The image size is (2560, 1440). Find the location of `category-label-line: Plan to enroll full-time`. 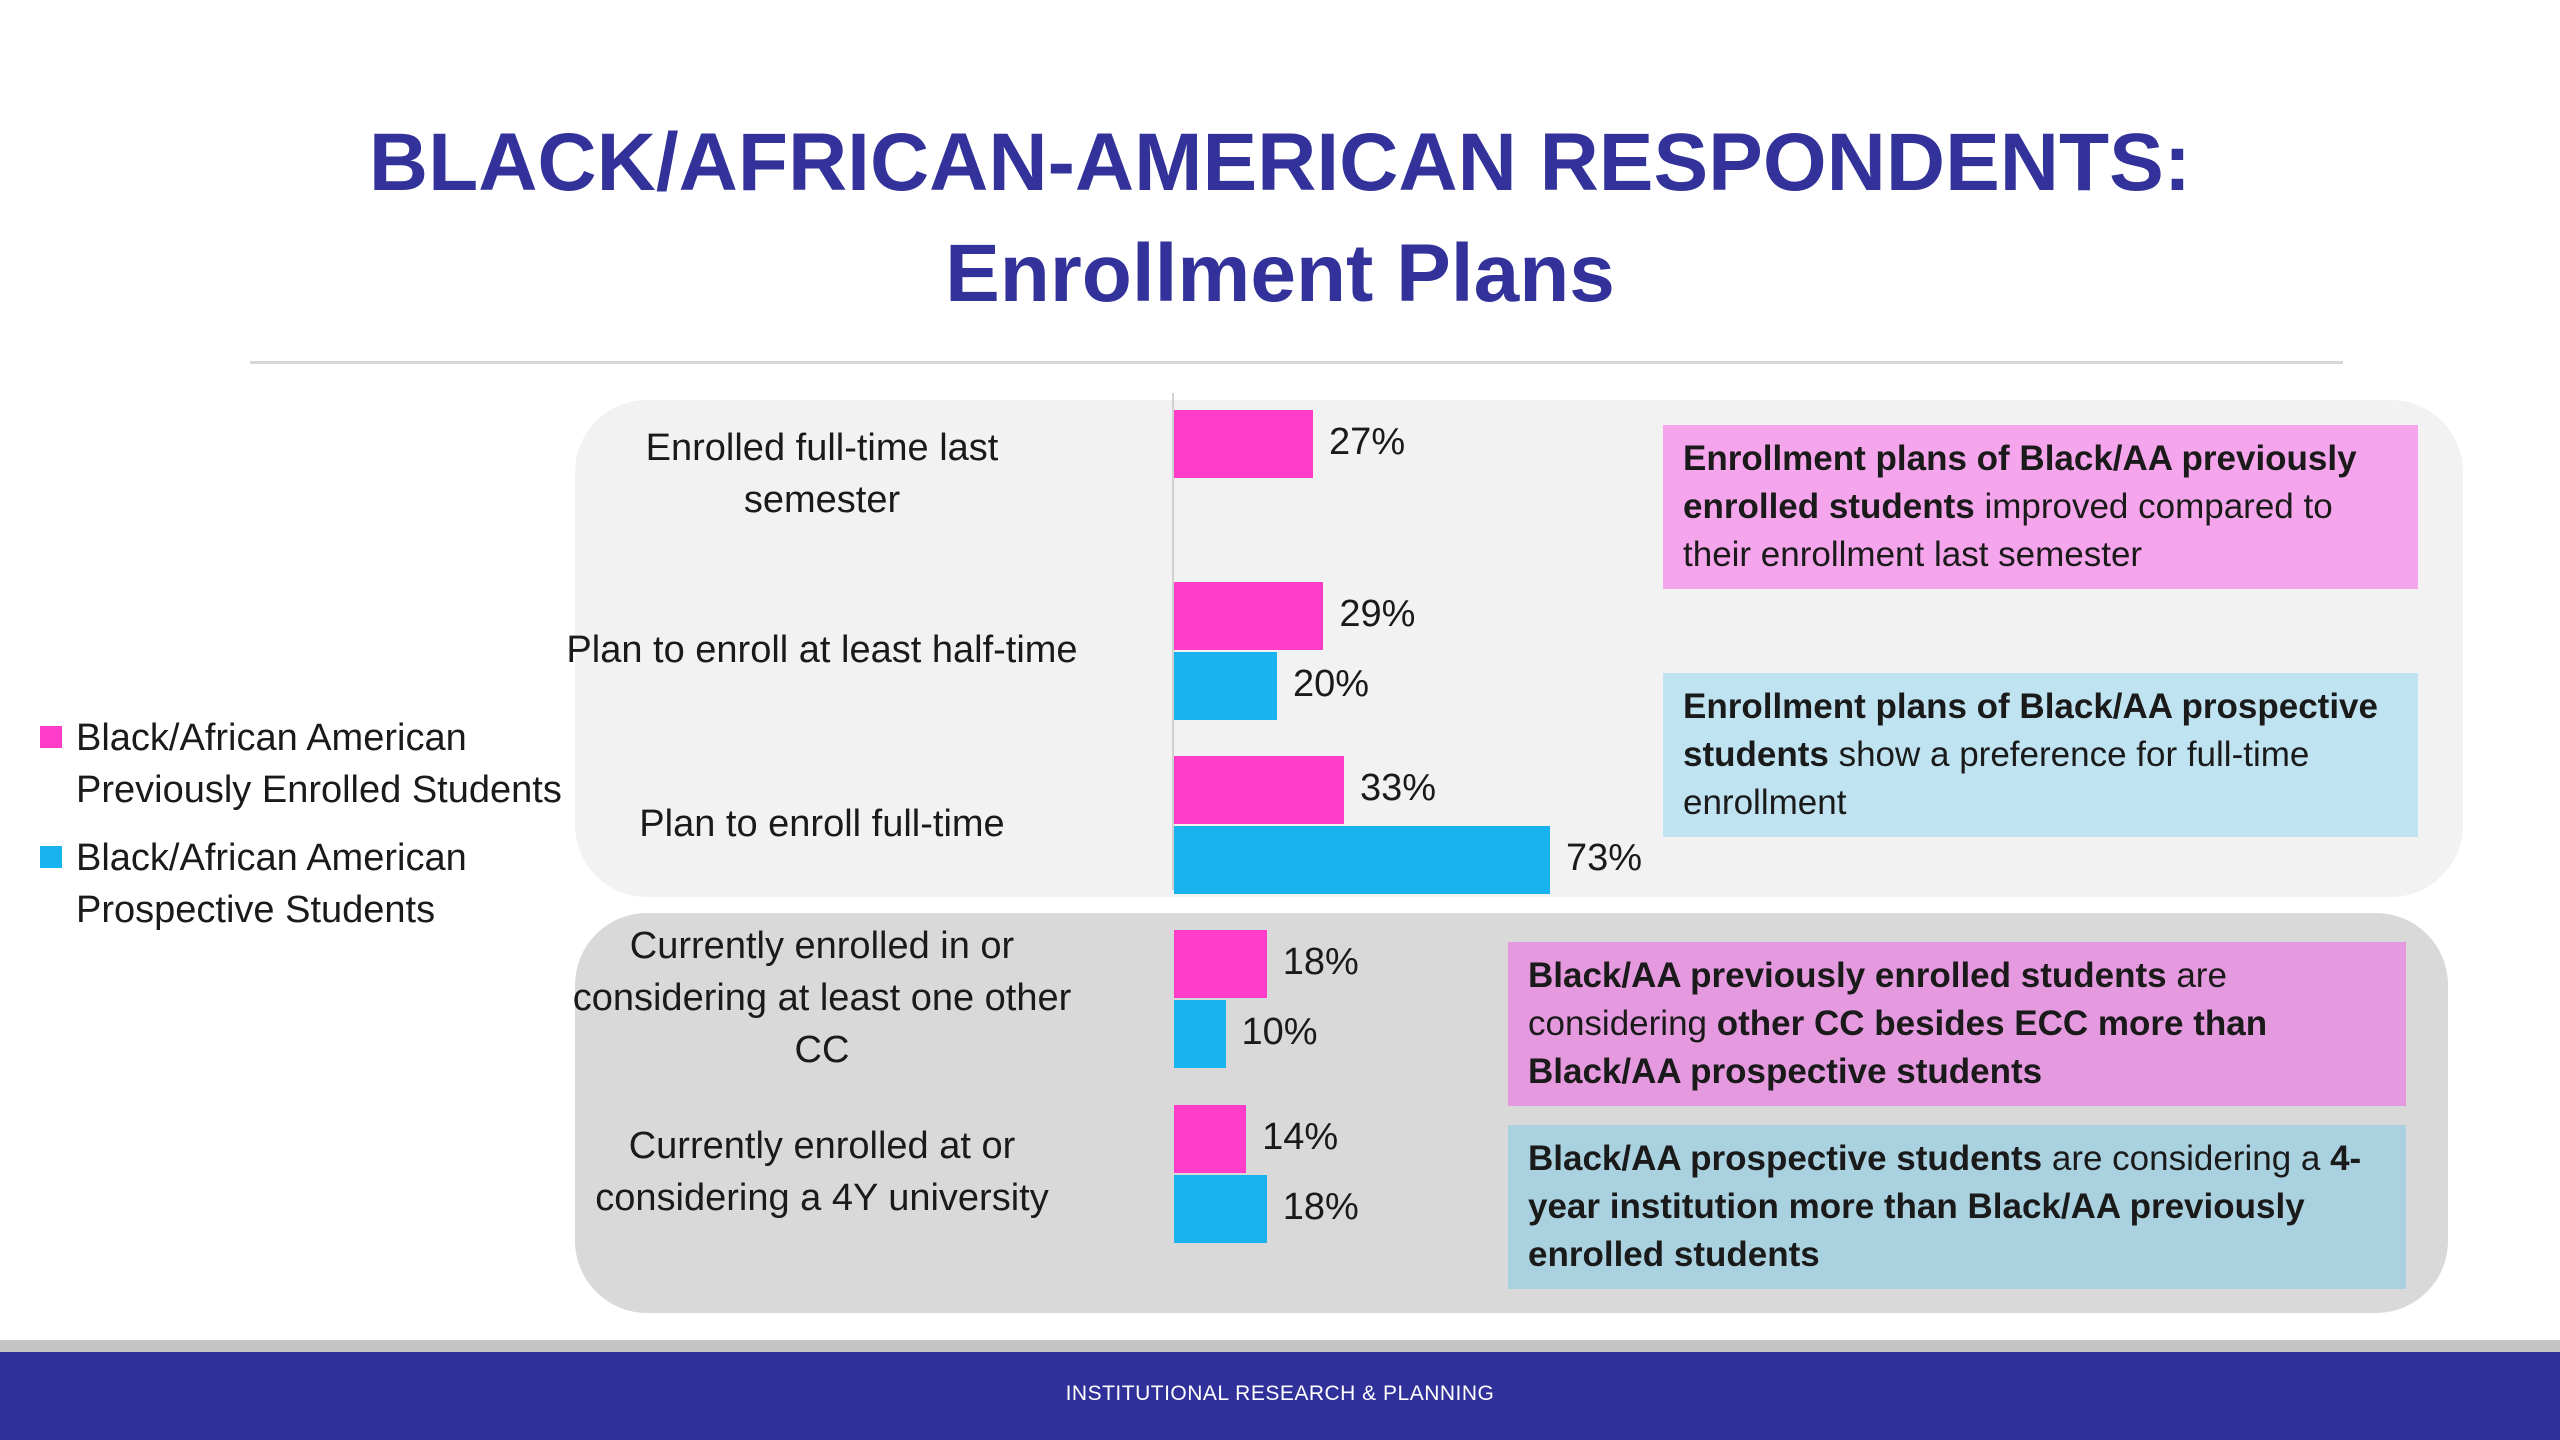

category-label-line: Plan to enroll full-time is located at coordinates (822, 824).